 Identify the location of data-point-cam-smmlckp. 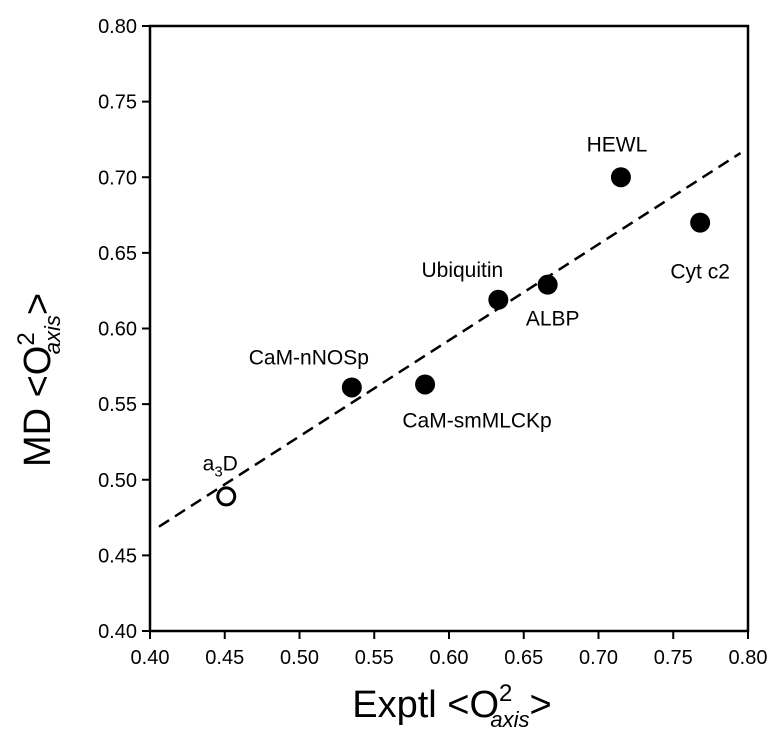
(425, 384).